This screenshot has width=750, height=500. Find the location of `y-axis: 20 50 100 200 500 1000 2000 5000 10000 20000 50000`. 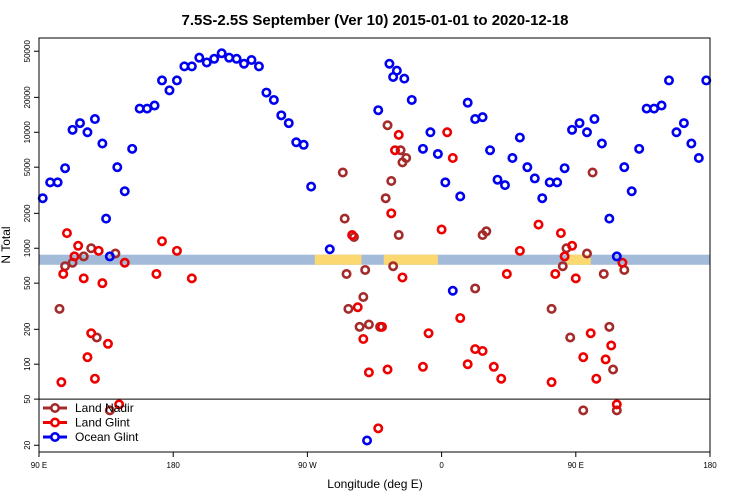

y-axis: 20 50 100 200 500 1000 2000 5000 10000 20000 50000 is located at coordinates (31, 245).